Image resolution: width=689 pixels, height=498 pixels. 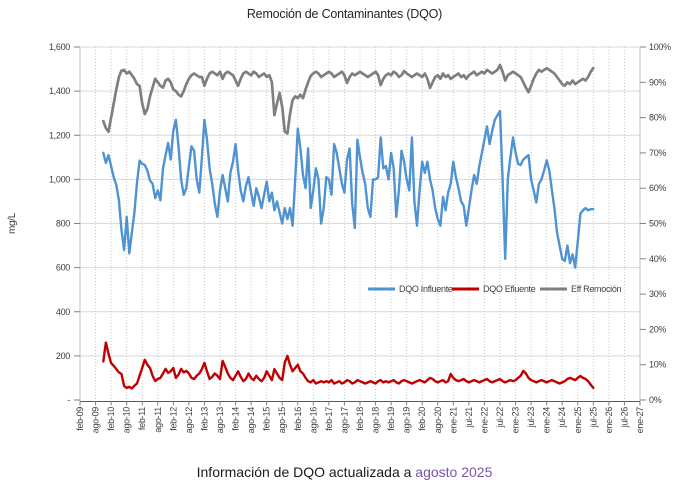 I want to click on y-left-tick-label: 600, so click(x=63, y=268).